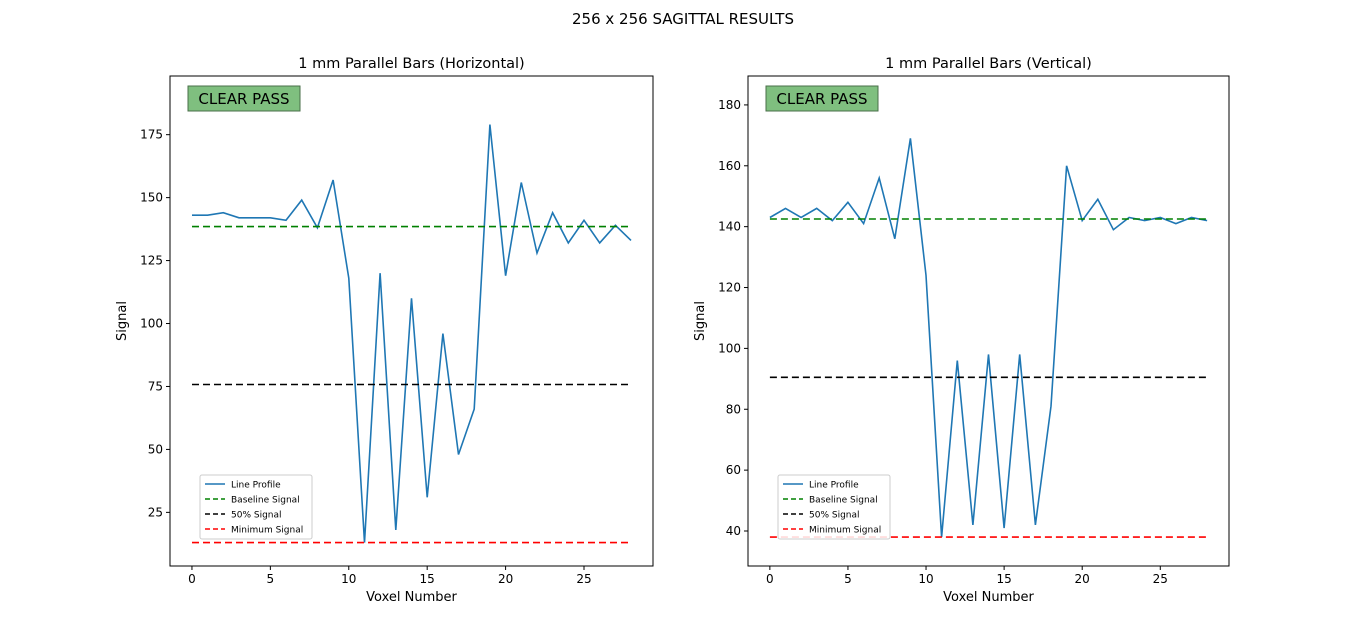  What do you see at coordinates (683, 19) in the screenshot?
I see `figure-title: 256 x 256 SAGITTAL RESULTS` at bounding box center [683, 19].